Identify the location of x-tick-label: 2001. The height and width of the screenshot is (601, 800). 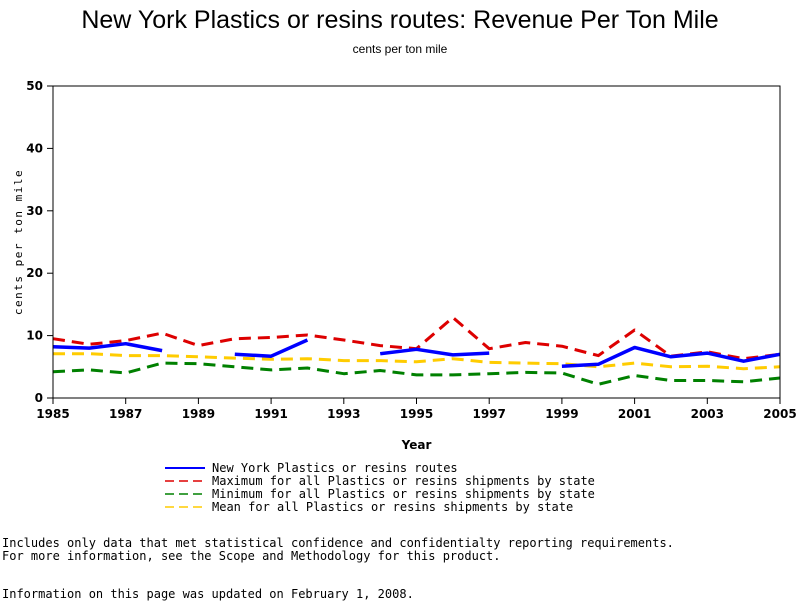
(634, 414).